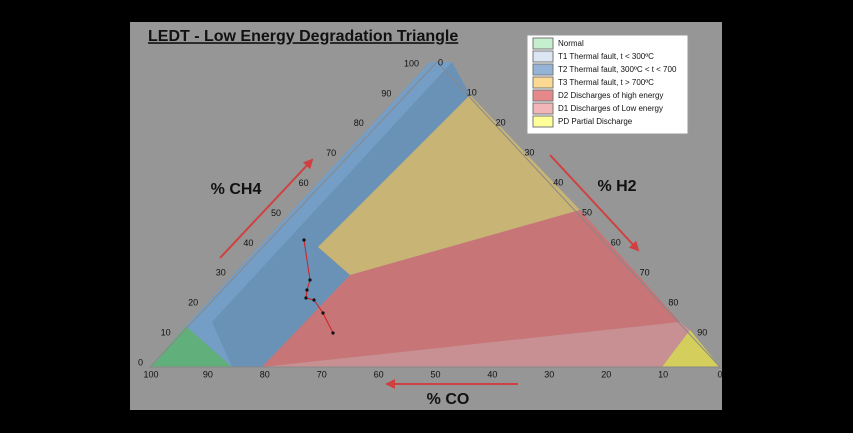 Image resolution: width=853 pixels, height=433 pixels. I want to click on co-label: % CO, so click(448, 399).